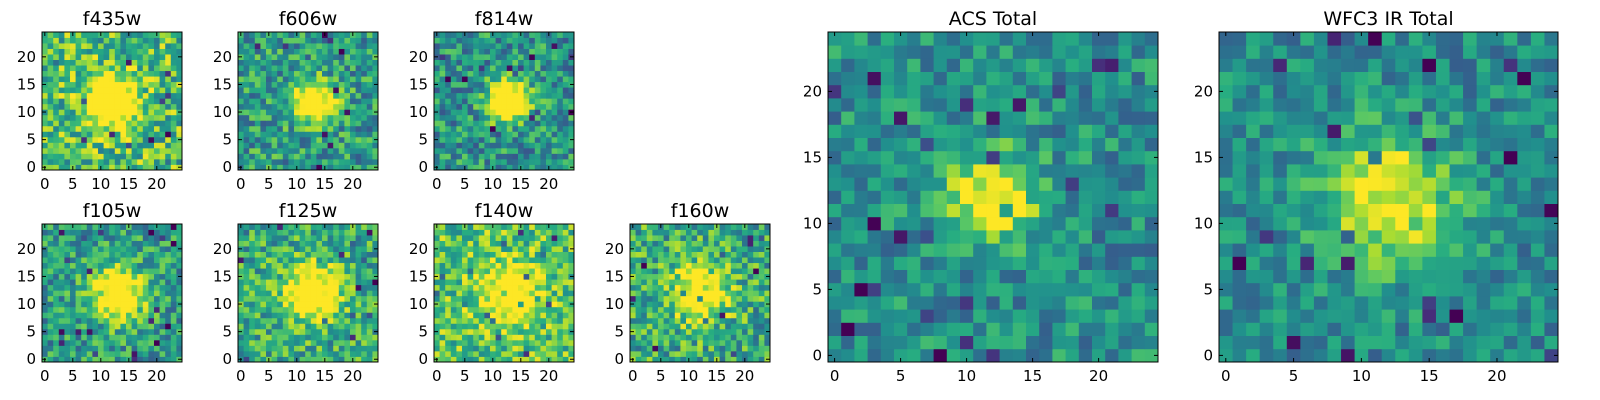 Image resolution: width=1600 pixels, height=400 pixels. I want to click on x-tick-label: 5, so click(269, 184).